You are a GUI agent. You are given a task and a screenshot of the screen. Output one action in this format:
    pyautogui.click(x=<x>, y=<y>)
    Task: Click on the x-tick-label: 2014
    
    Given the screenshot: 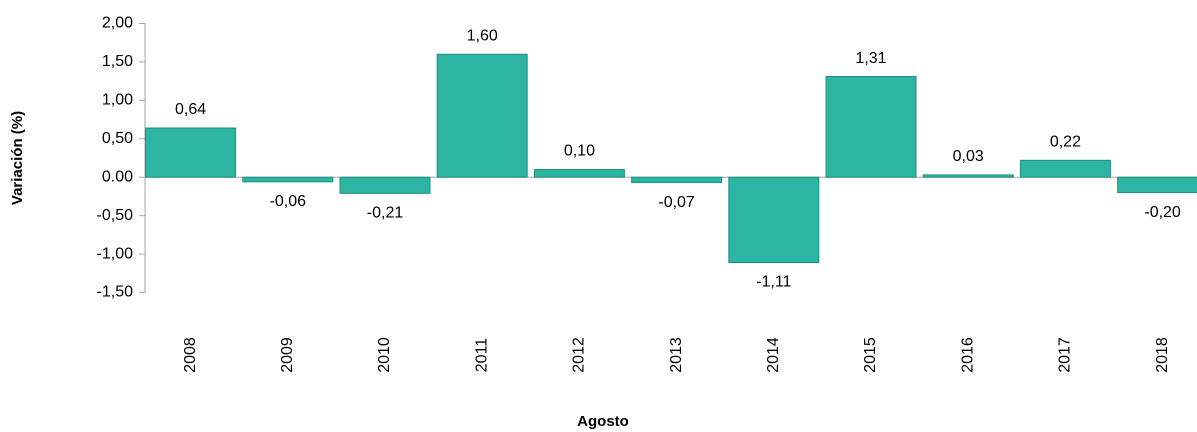 What is the action you would take?
    pyautogui.click(x=773, y=355)
    